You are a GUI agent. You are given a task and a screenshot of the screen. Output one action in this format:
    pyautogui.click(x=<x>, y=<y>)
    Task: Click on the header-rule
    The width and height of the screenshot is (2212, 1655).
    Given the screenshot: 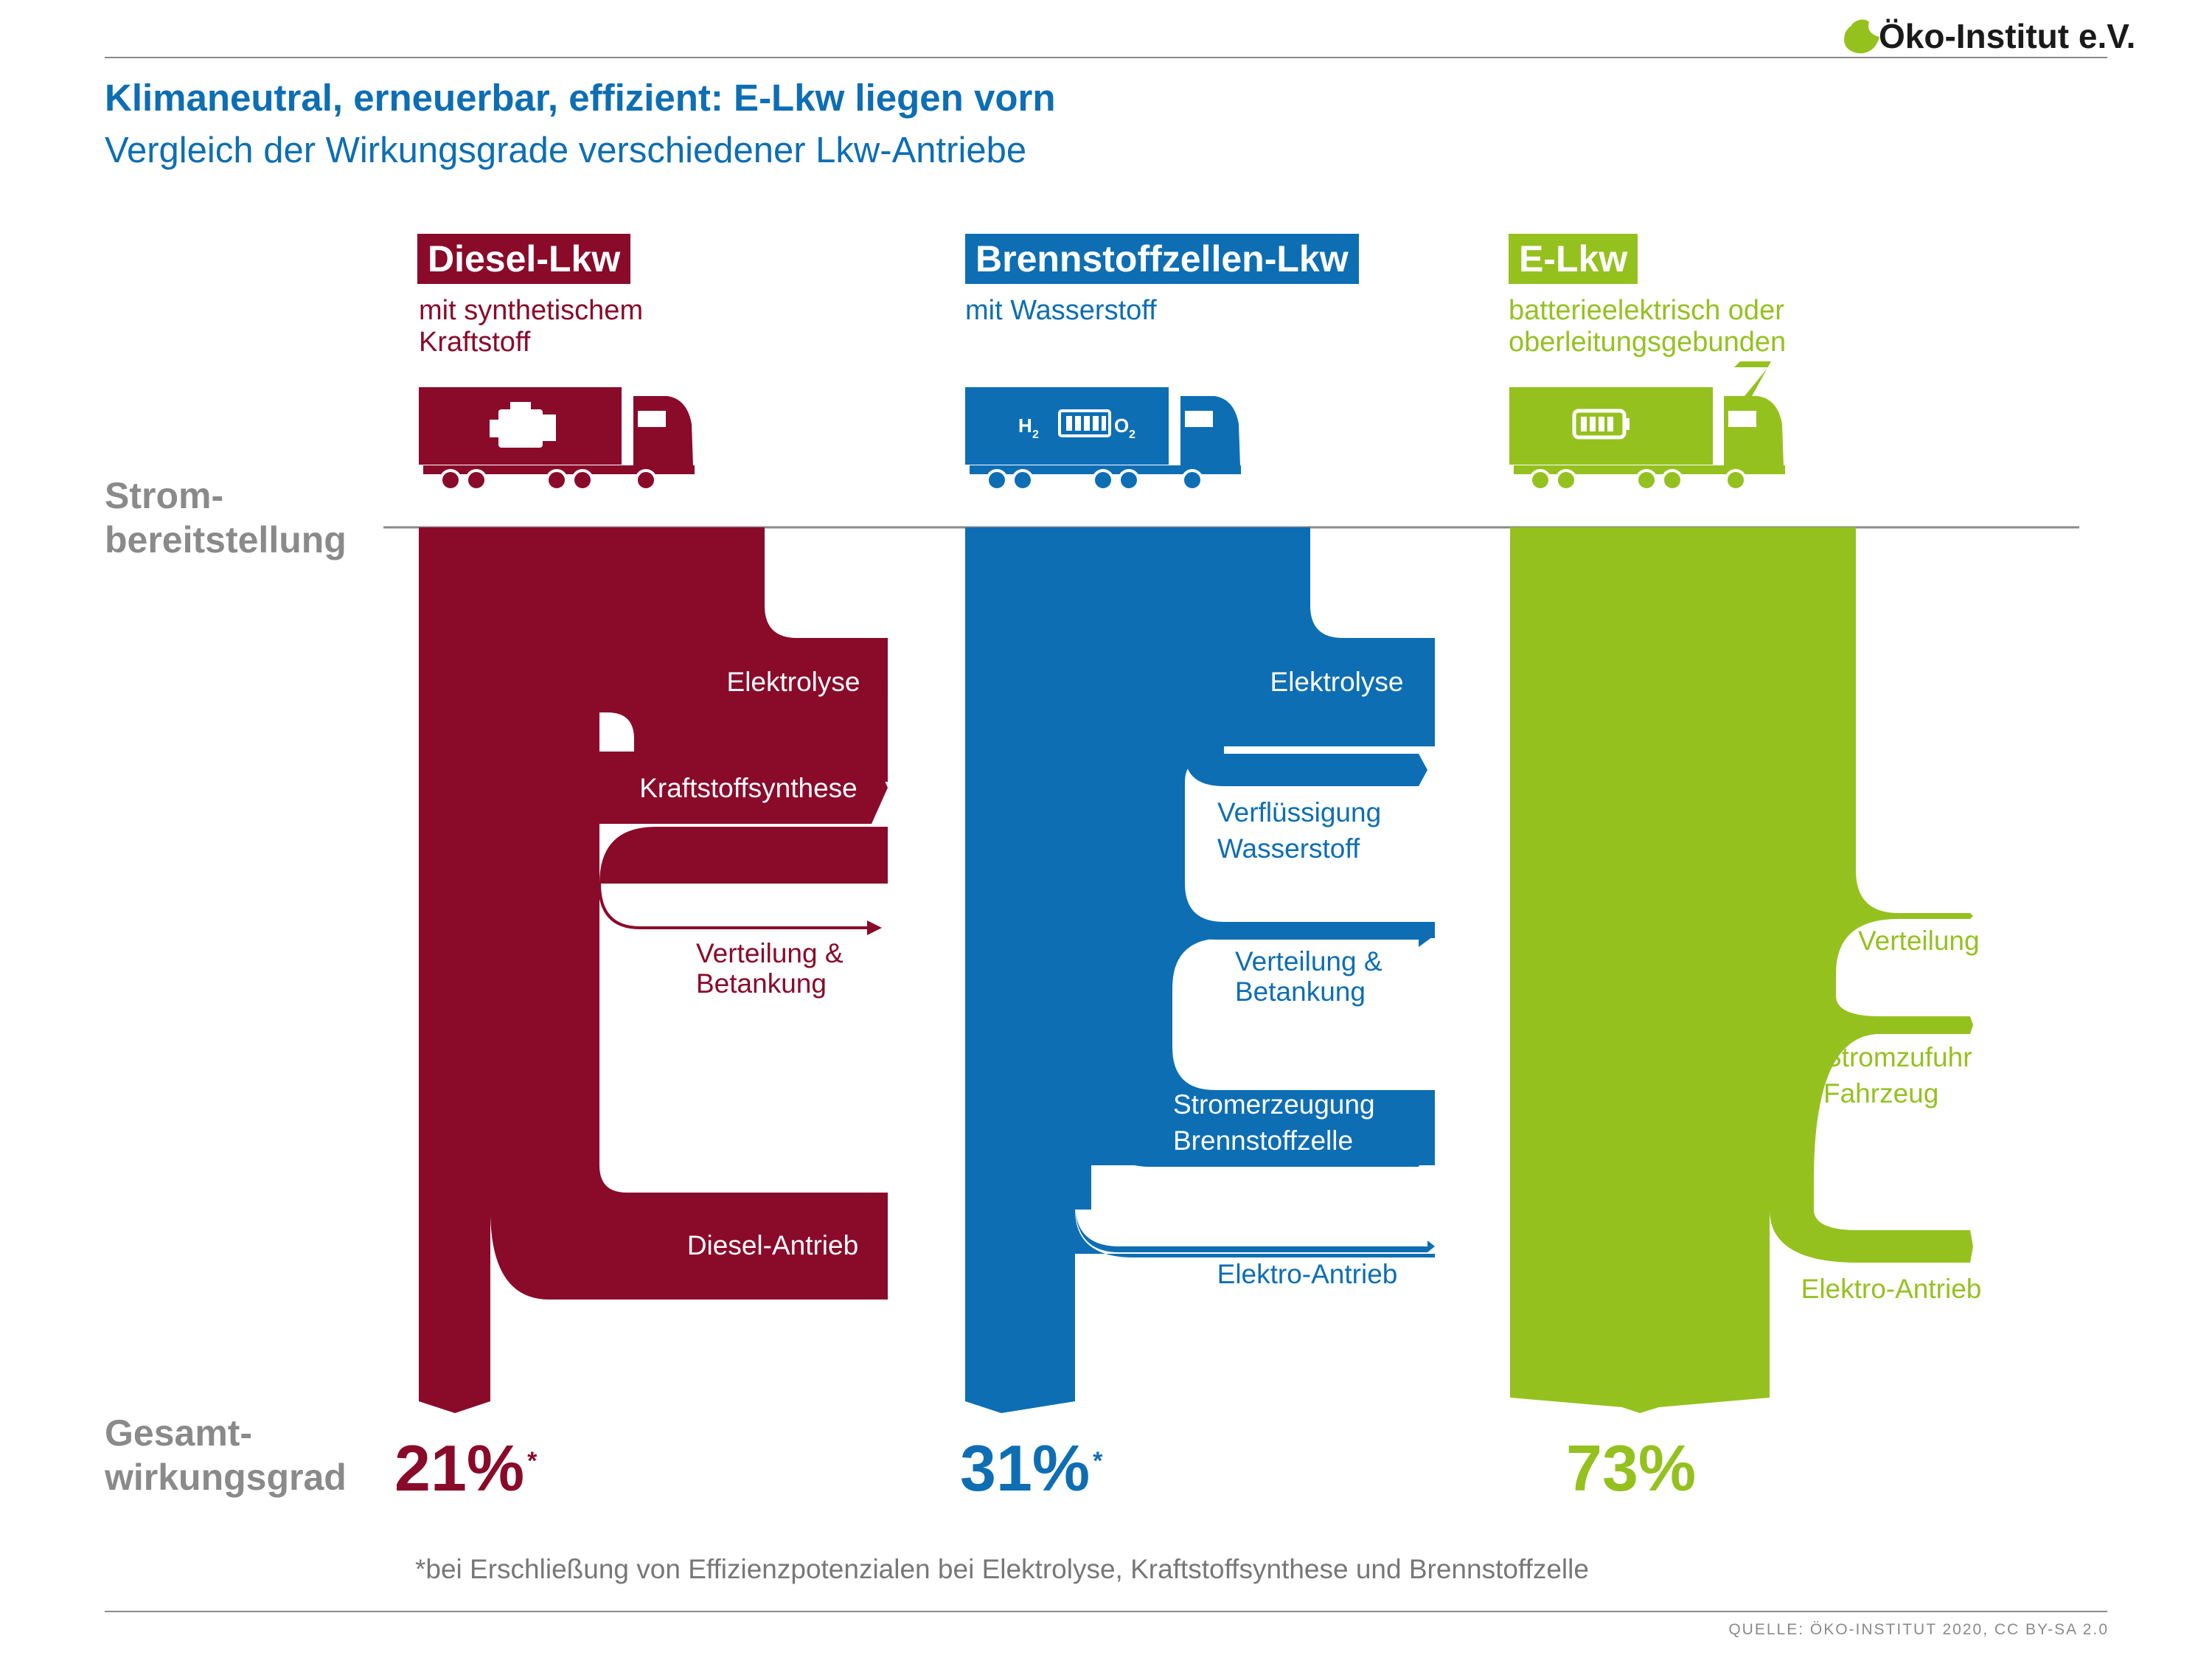 What is the action you would take?
    pyautogui.click(x=1106, y=57)
    